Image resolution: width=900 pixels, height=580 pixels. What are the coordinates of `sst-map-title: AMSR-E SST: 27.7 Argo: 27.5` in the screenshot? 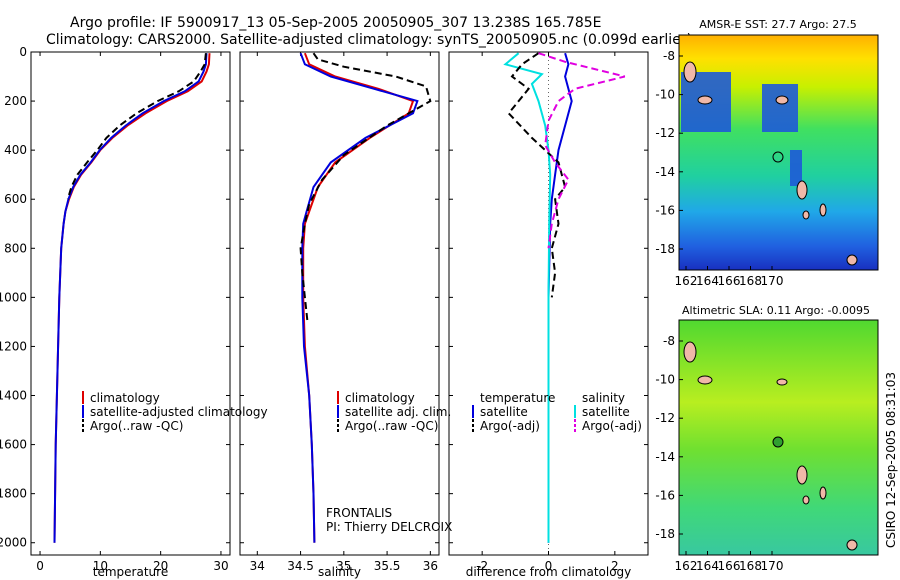 It's located at (778, 24).